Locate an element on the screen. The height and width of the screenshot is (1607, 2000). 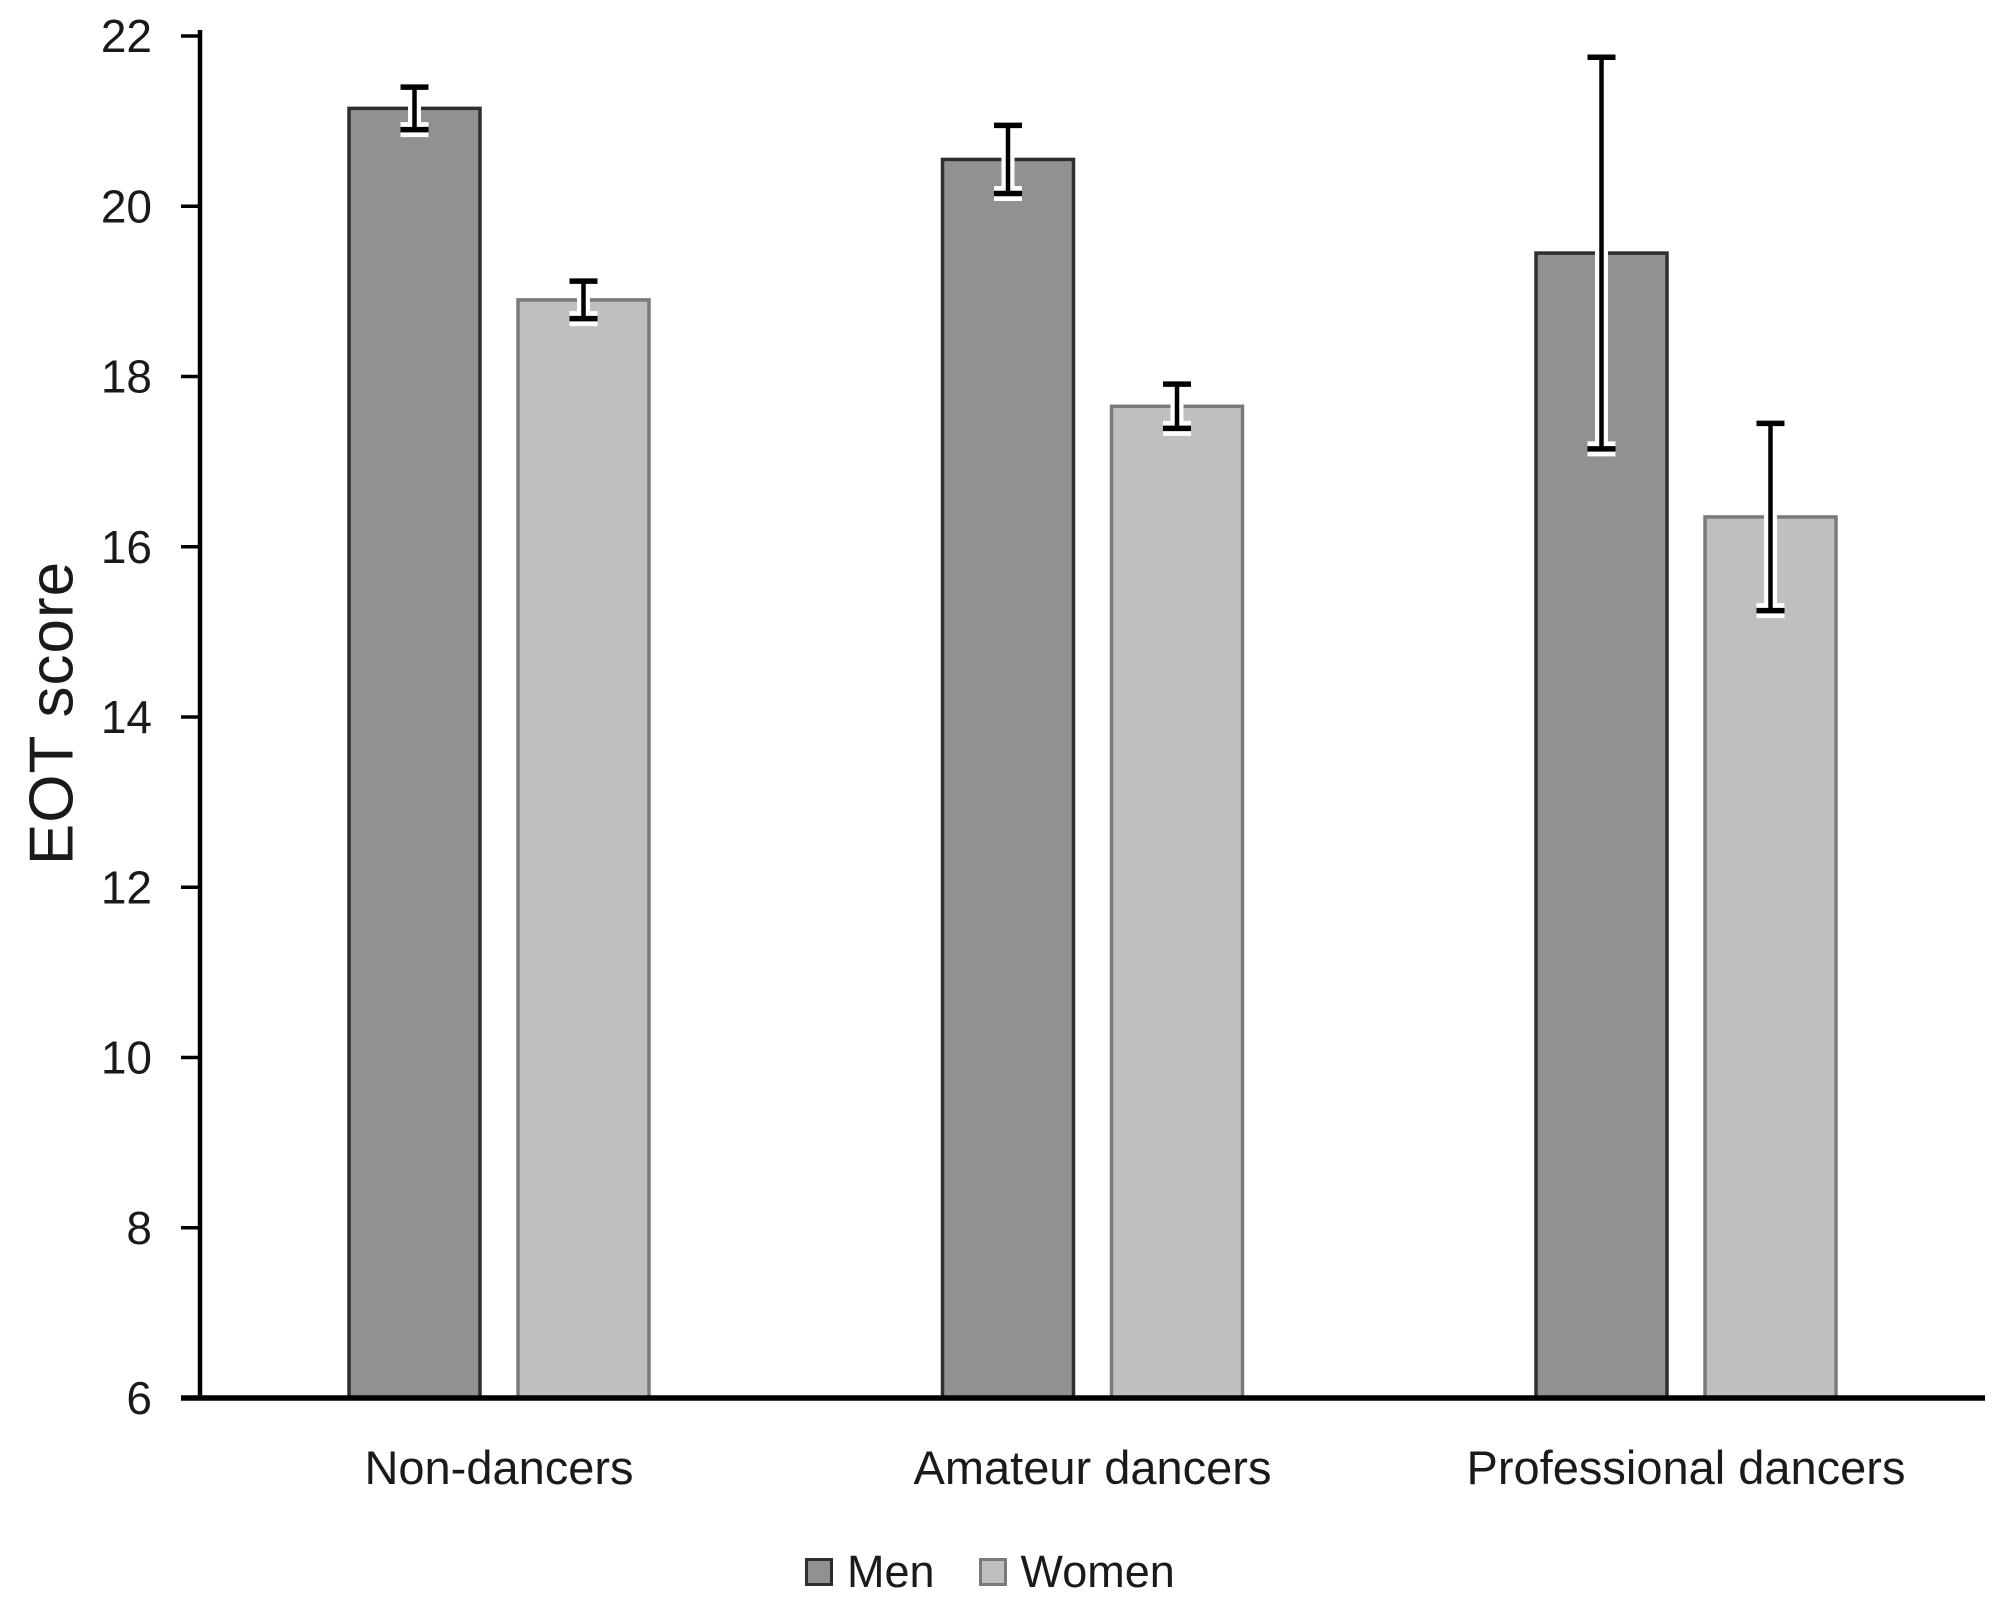
legend-swatch-men-icon is located at coordinates (819, 1571).